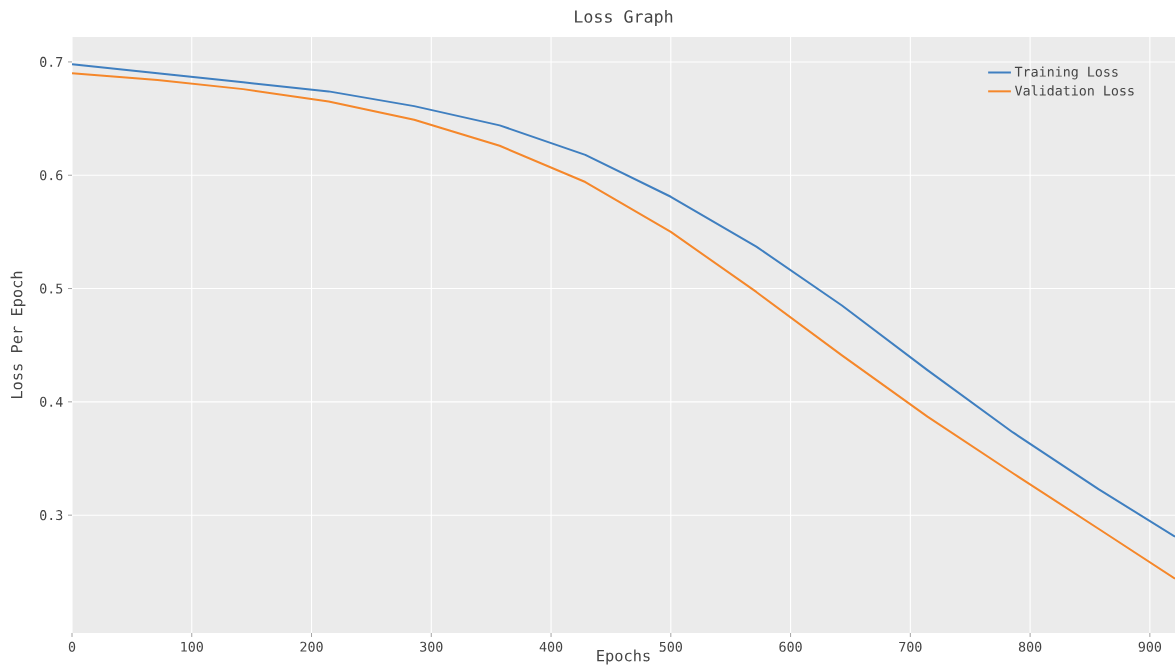 The image size is (1175, 669). I want to click on y-tick-label: 0.6, so click(51, 175).